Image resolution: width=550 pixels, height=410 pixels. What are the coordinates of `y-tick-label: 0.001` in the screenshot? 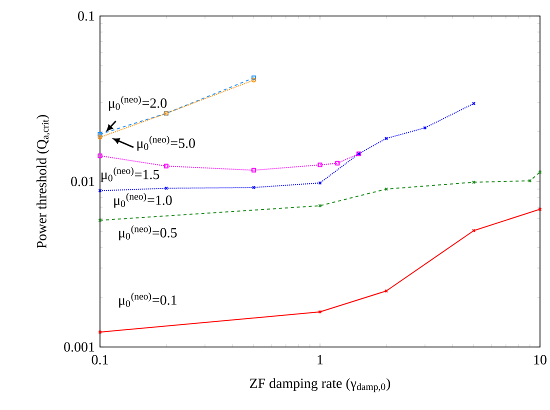 It's located at (79, 347).